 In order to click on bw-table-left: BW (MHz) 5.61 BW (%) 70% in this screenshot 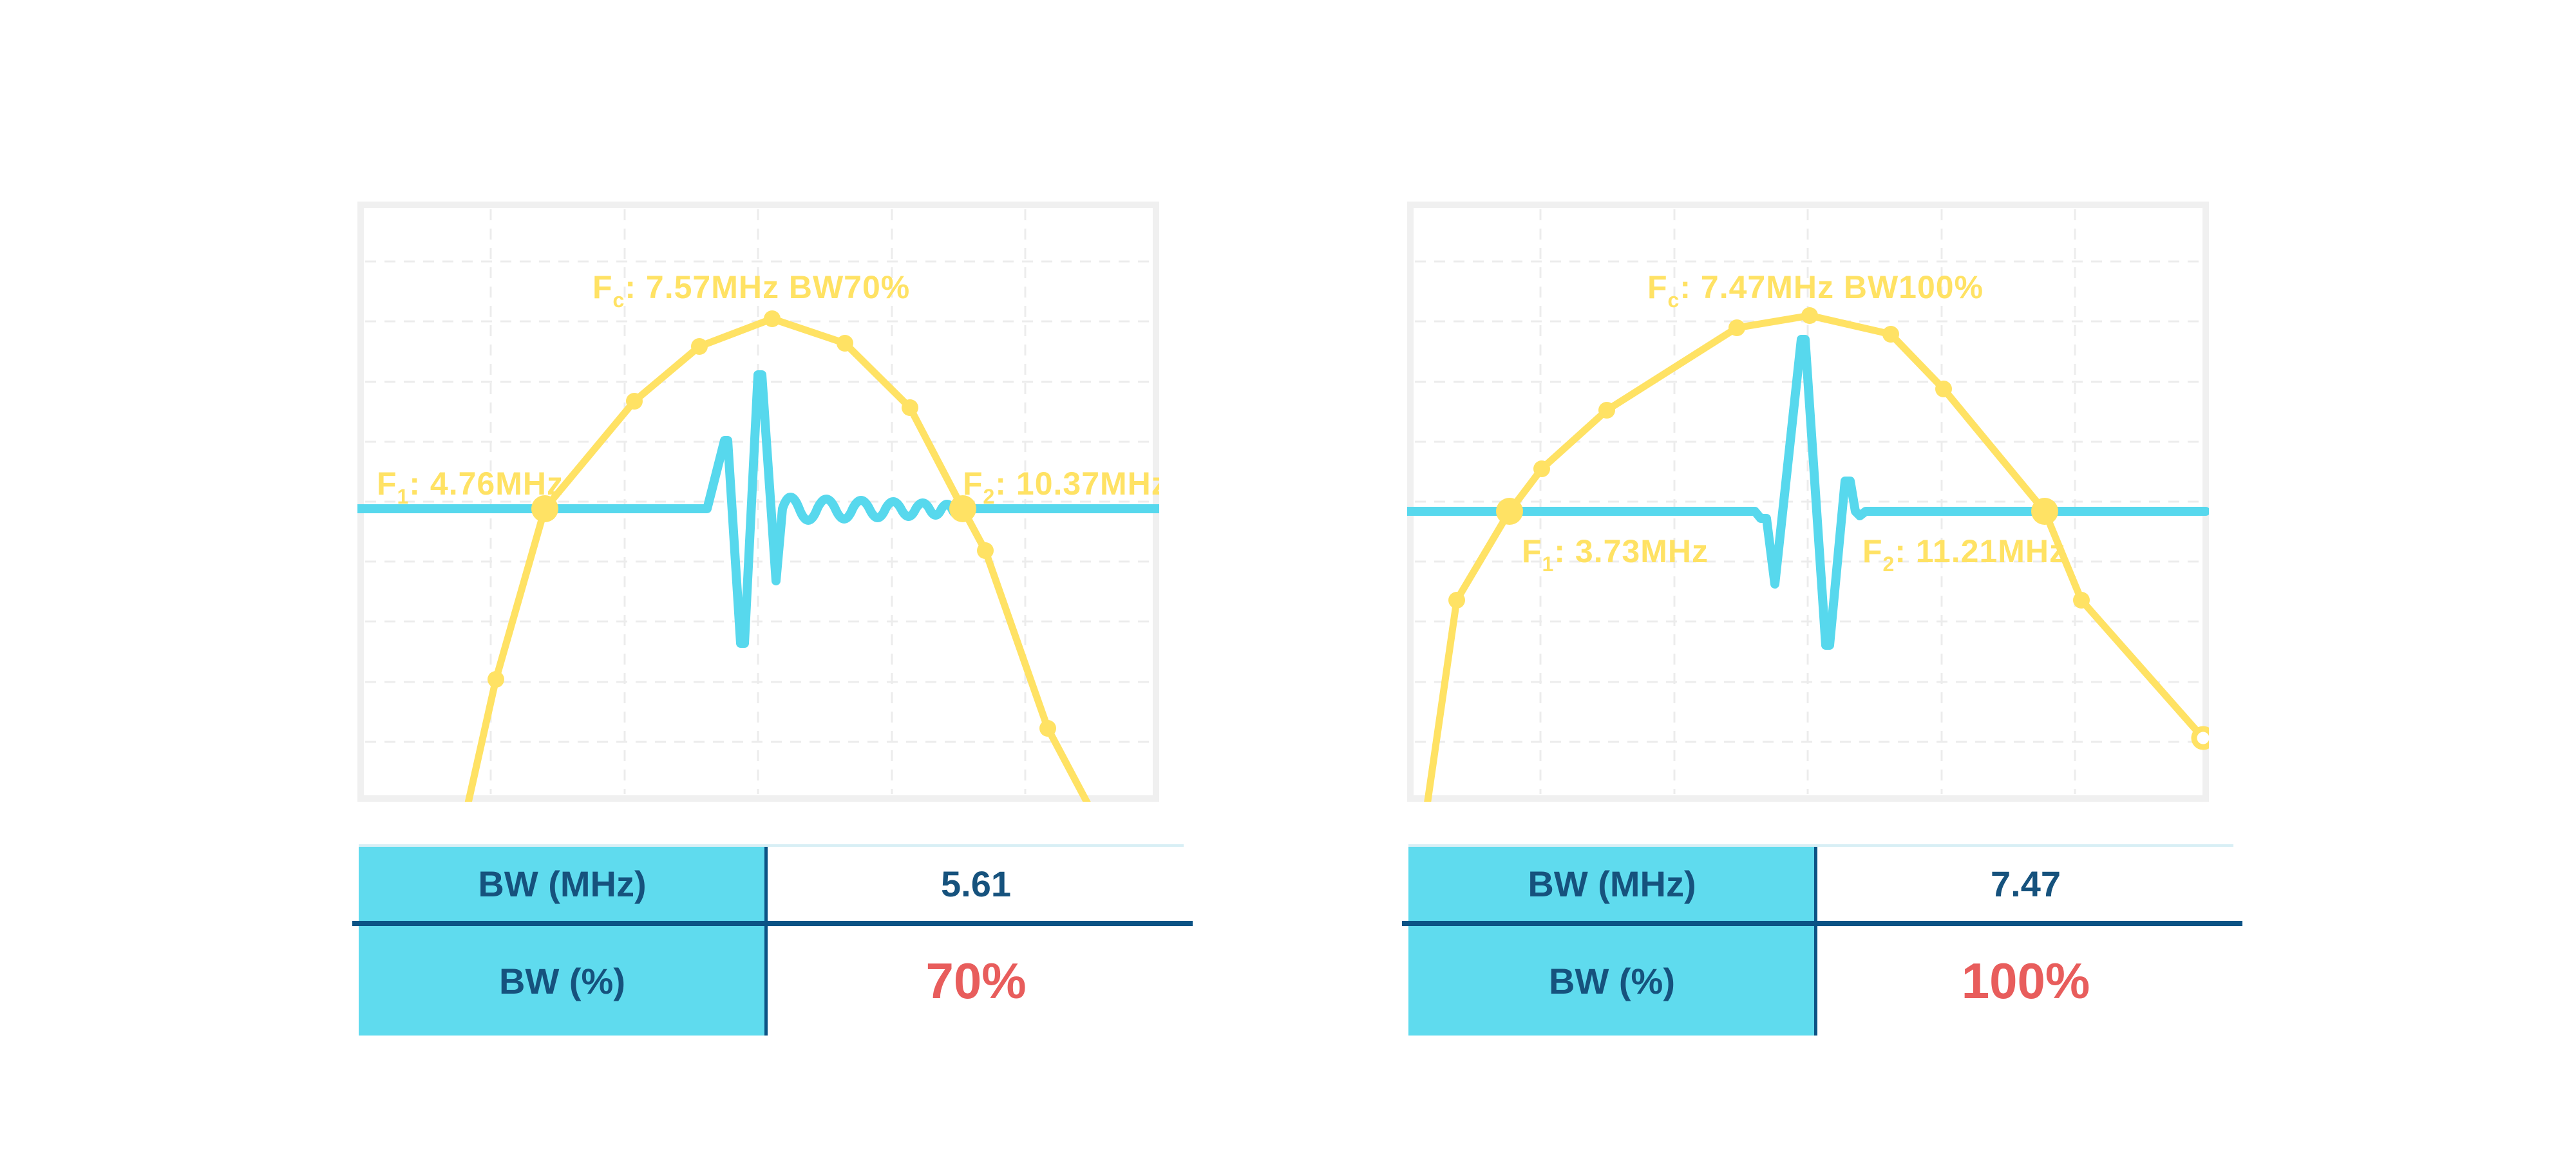, I will do `click(773, 941)`.